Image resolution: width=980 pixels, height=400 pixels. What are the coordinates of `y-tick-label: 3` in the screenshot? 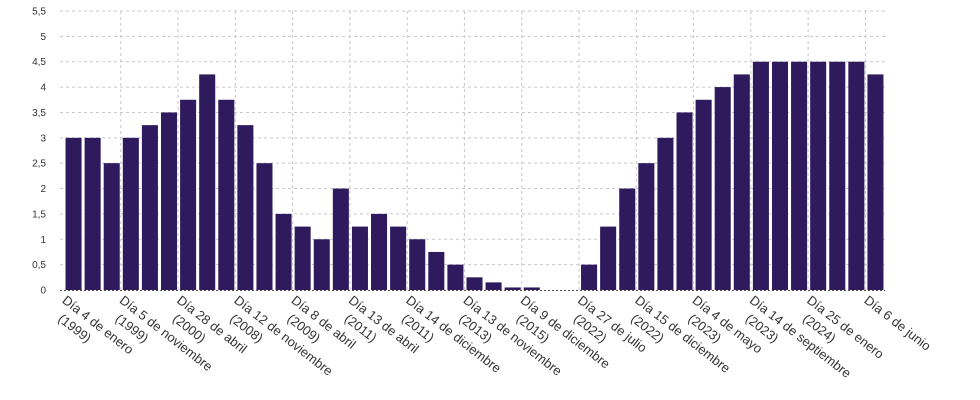 It's located at (43, 138).